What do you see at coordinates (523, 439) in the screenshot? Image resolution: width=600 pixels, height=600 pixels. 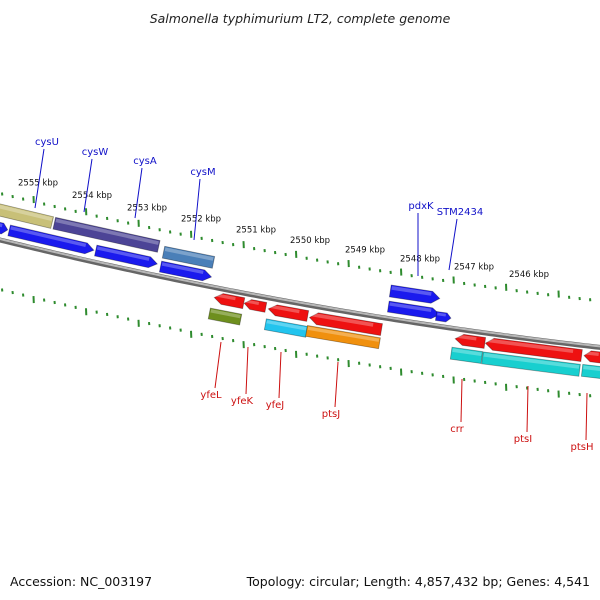 I see `gene-label: ptsI` at bounding box center [523, 439].